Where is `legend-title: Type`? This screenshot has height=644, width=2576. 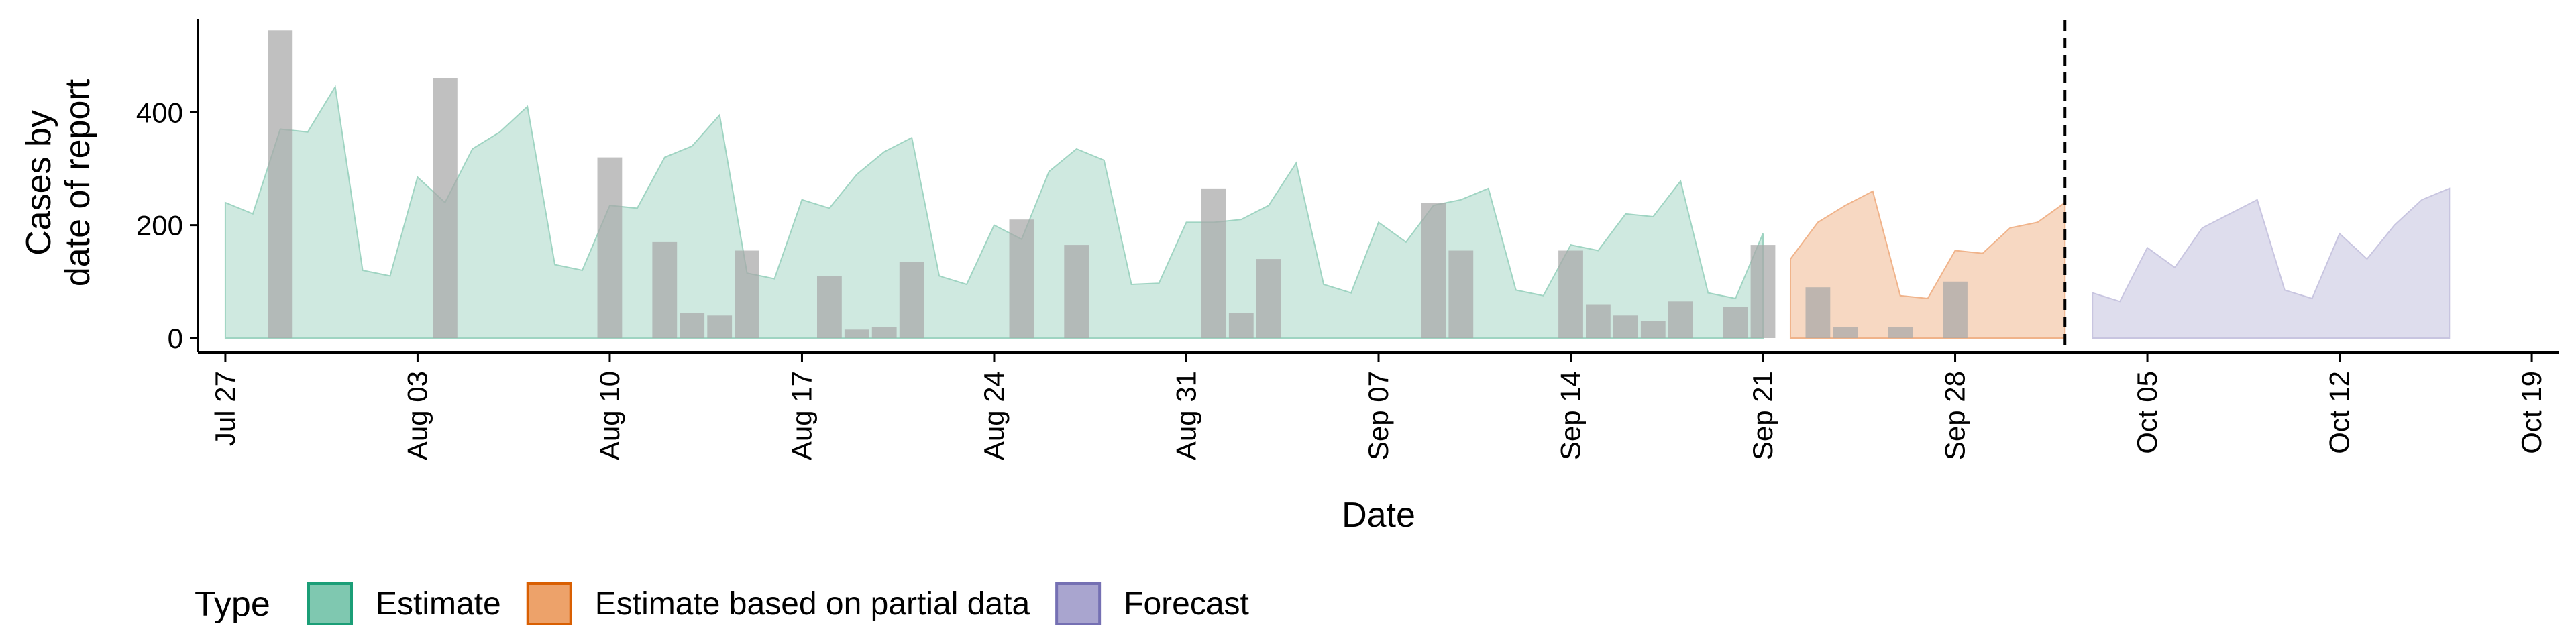
legend-title: Type is located at coordinates (232, 604).